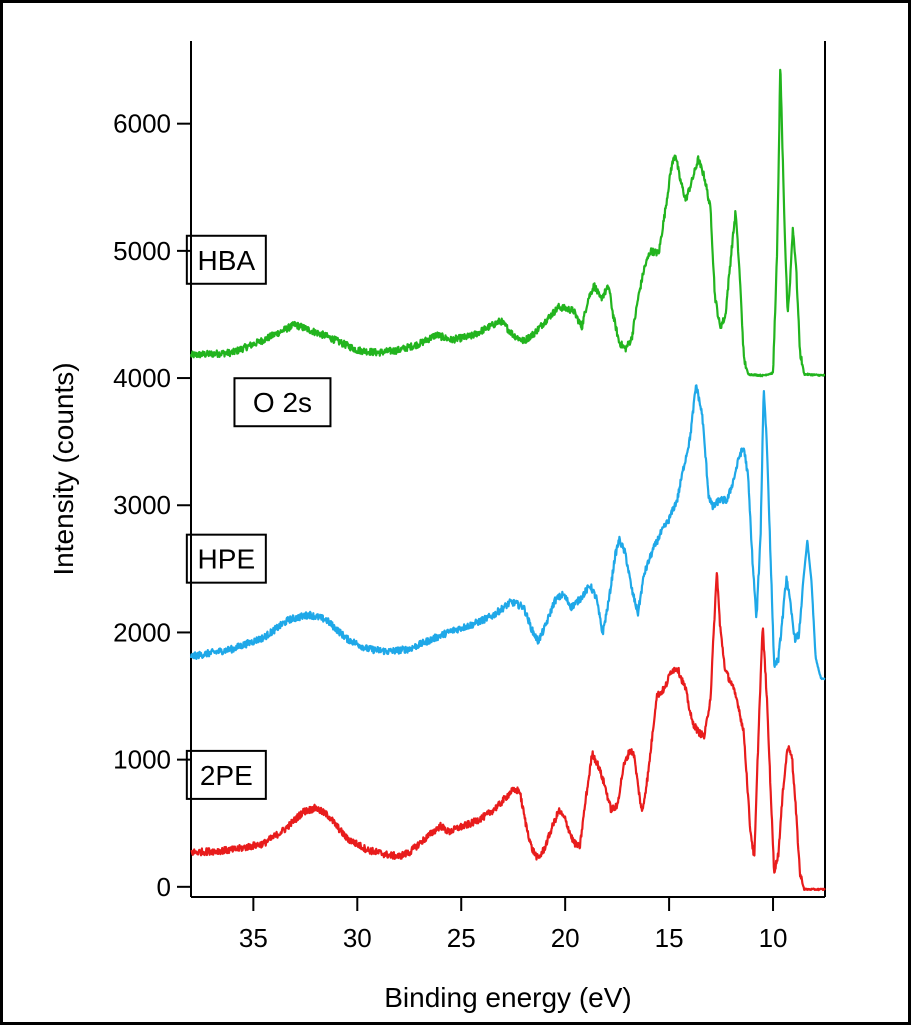 This screenshot has width=911, height=1025. What do you see at coordinates (63, 468) in the screenshot?
I see `y-axis-title: Intensity (counts)` at bounding box center [63, 468].